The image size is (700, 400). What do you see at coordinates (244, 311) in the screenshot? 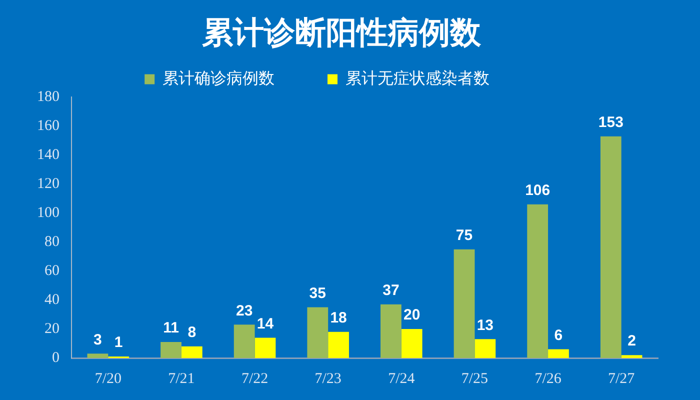
I see `data-label: 23` at bounding box center [244, 311].